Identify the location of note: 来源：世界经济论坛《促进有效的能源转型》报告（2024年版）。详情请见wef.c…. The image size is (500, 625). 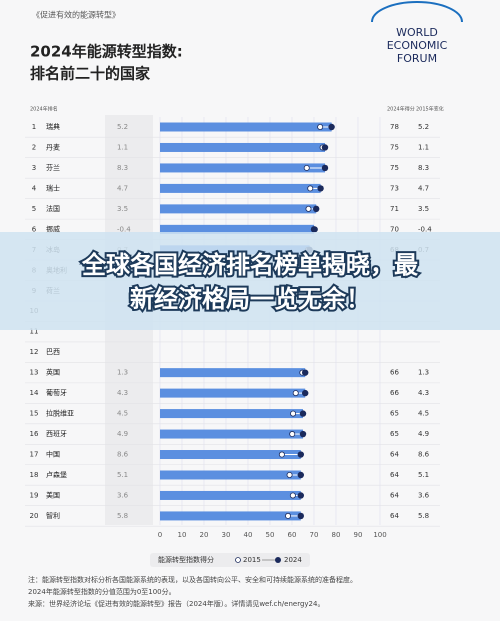
(176, 603).